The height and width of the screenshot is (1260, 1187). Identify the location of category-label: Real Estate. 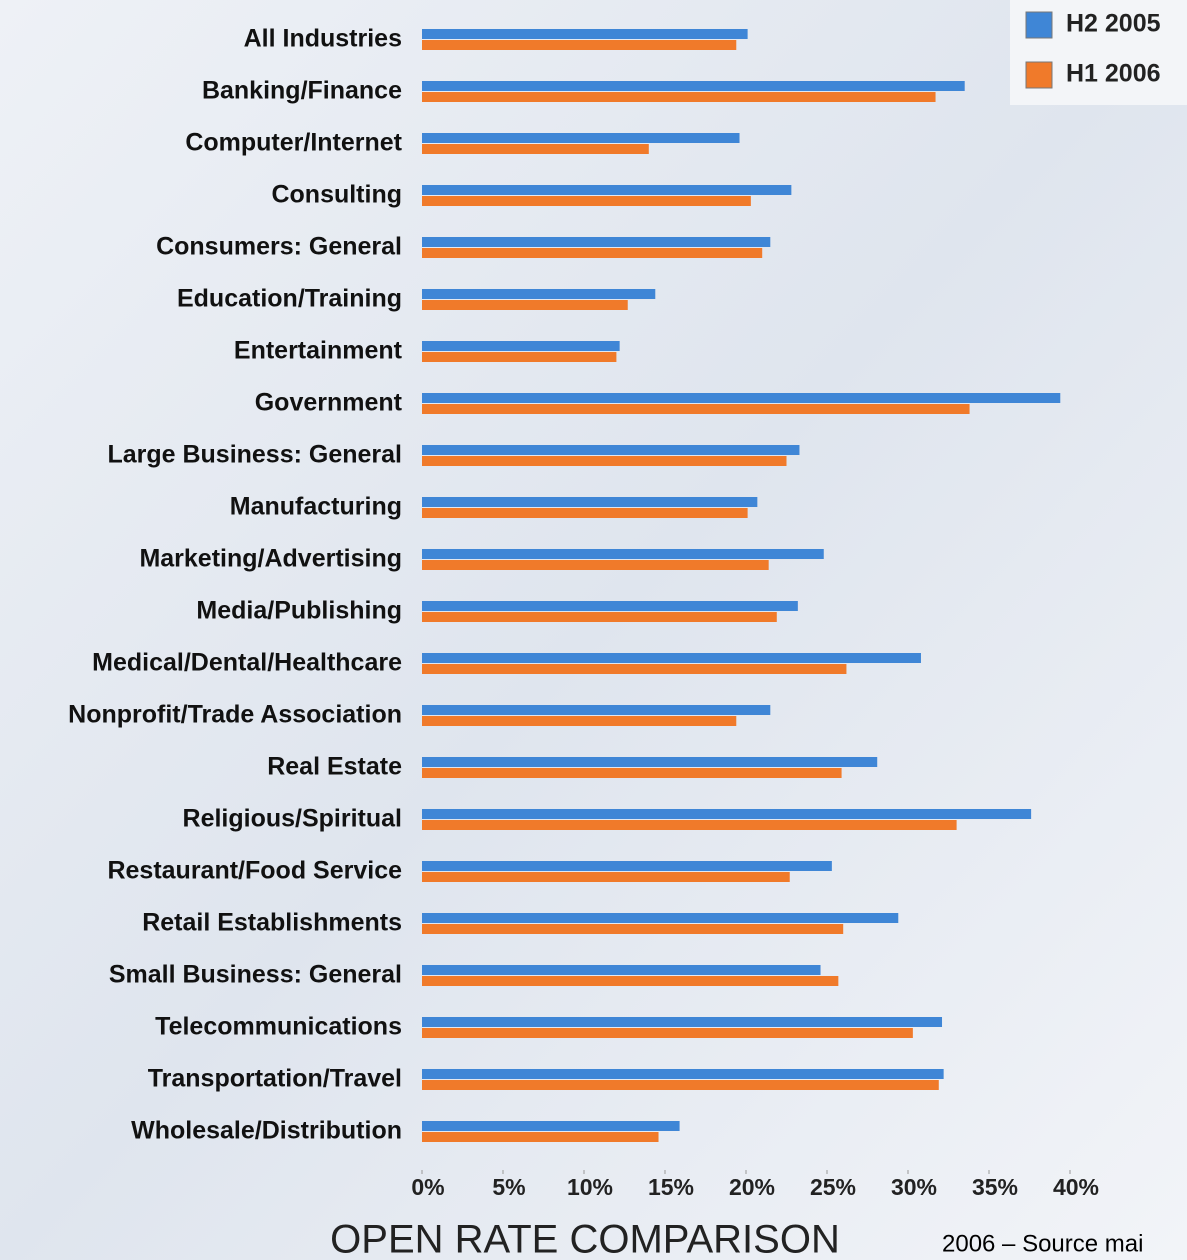
(334, 767).